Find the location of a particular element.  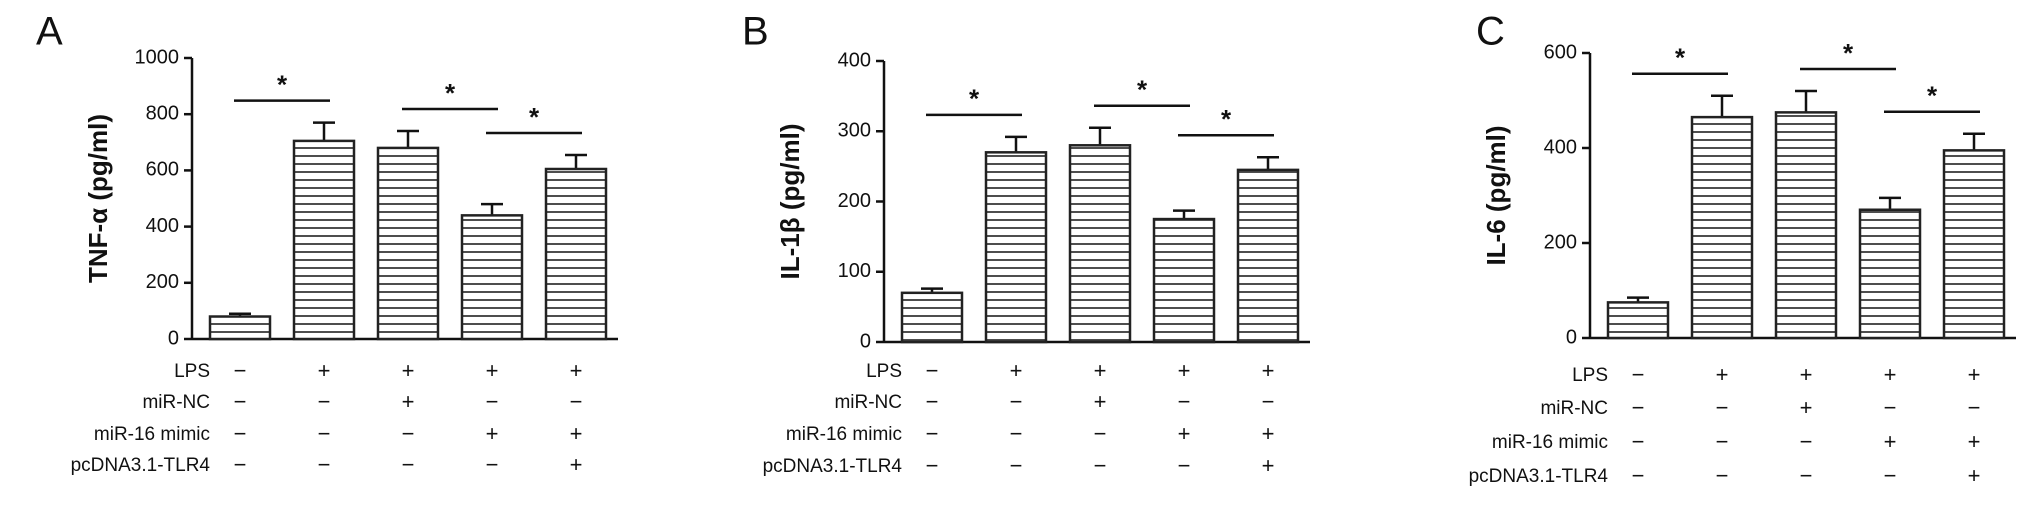

panel-letter: A is located at coordinates (49, 32).